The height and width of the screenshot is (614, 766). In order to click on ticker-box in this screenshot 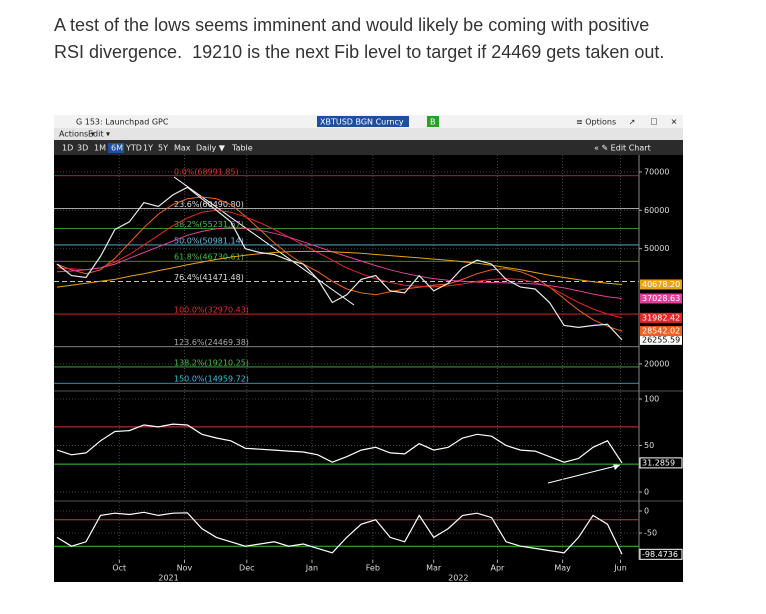, I will do `click(363, 121)`.